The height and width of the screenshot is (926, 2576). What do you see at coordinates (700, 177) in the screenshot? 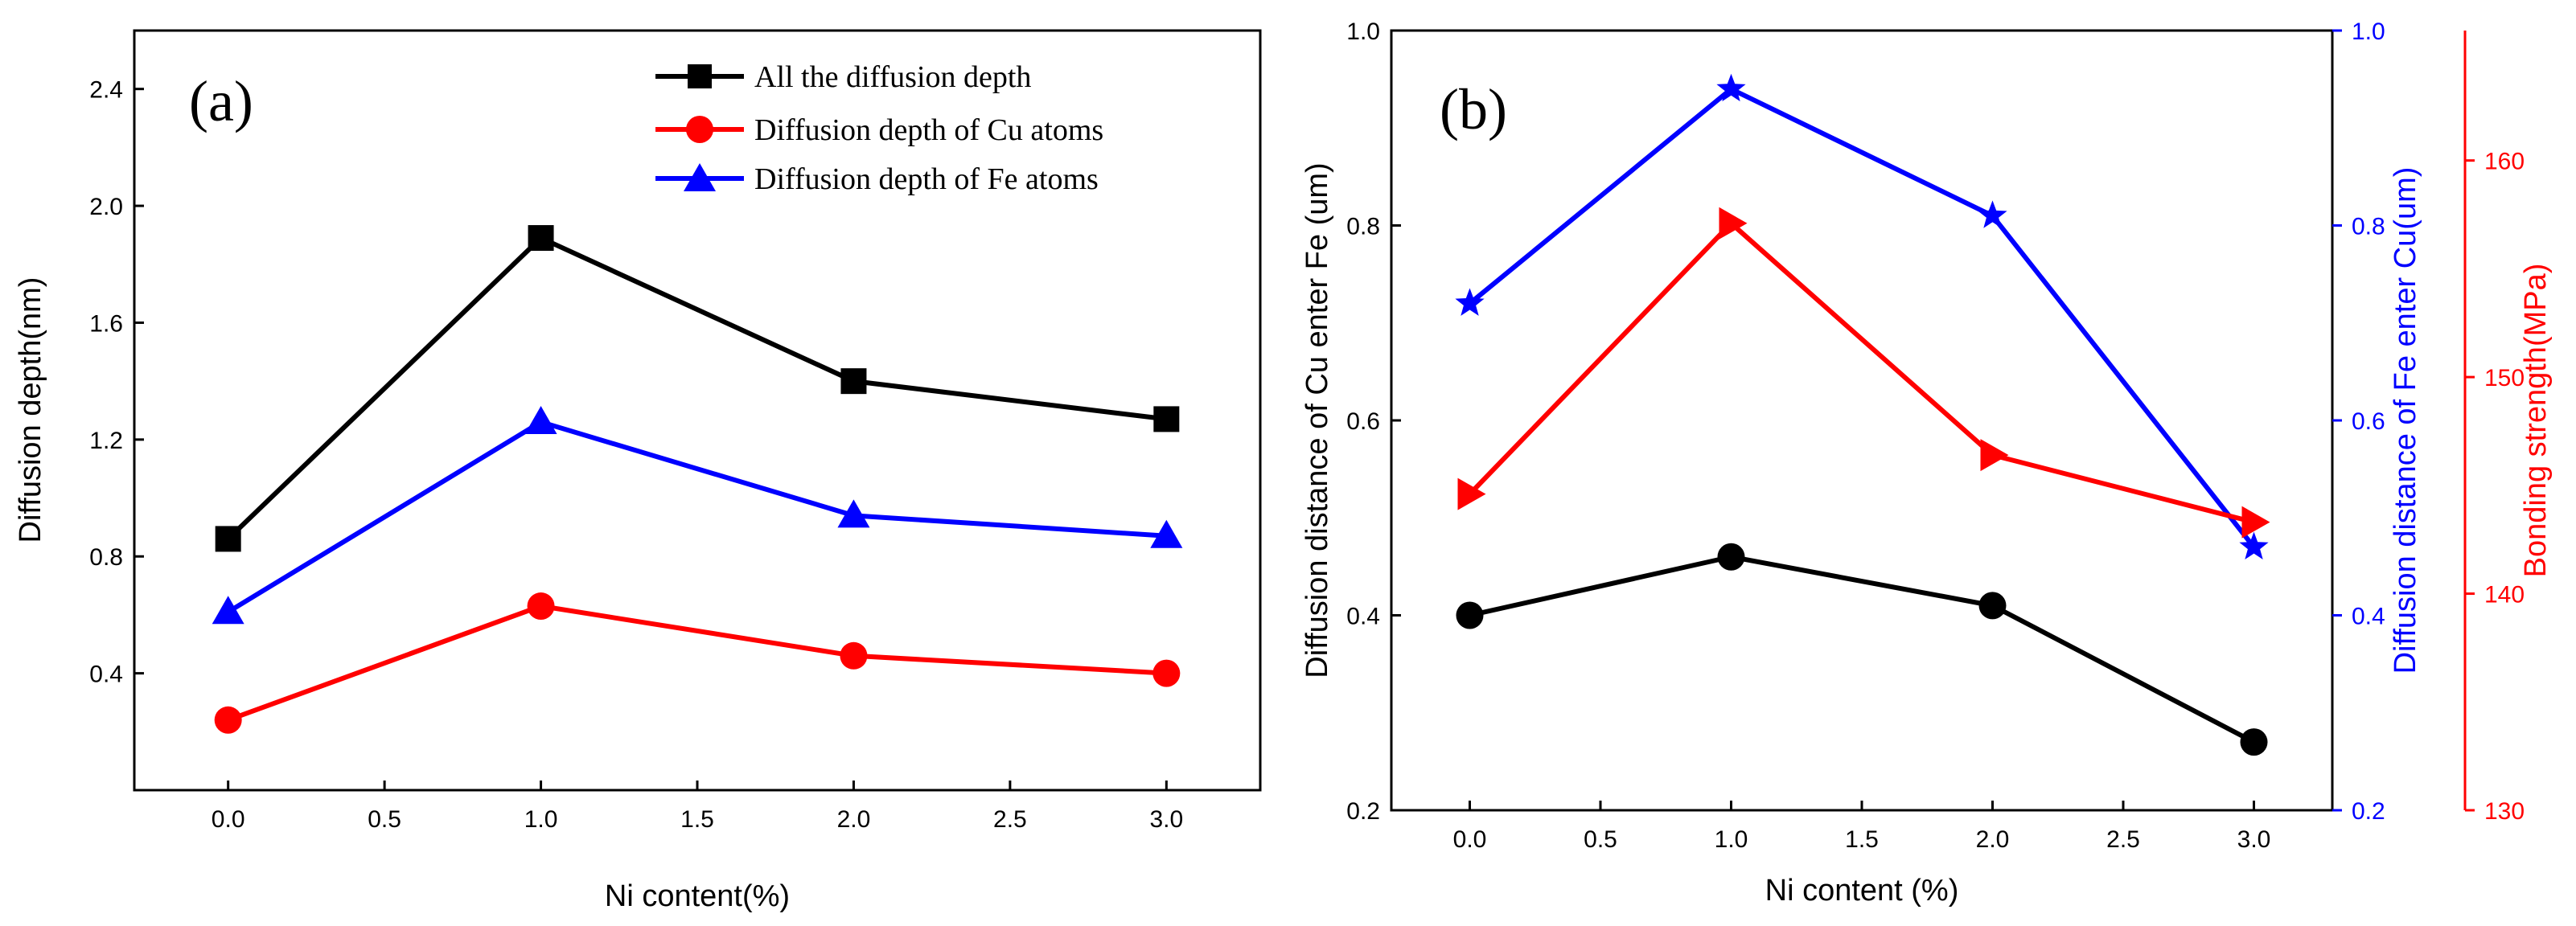
I see `legend-marker-triangle` at bounding box center [700, 177].